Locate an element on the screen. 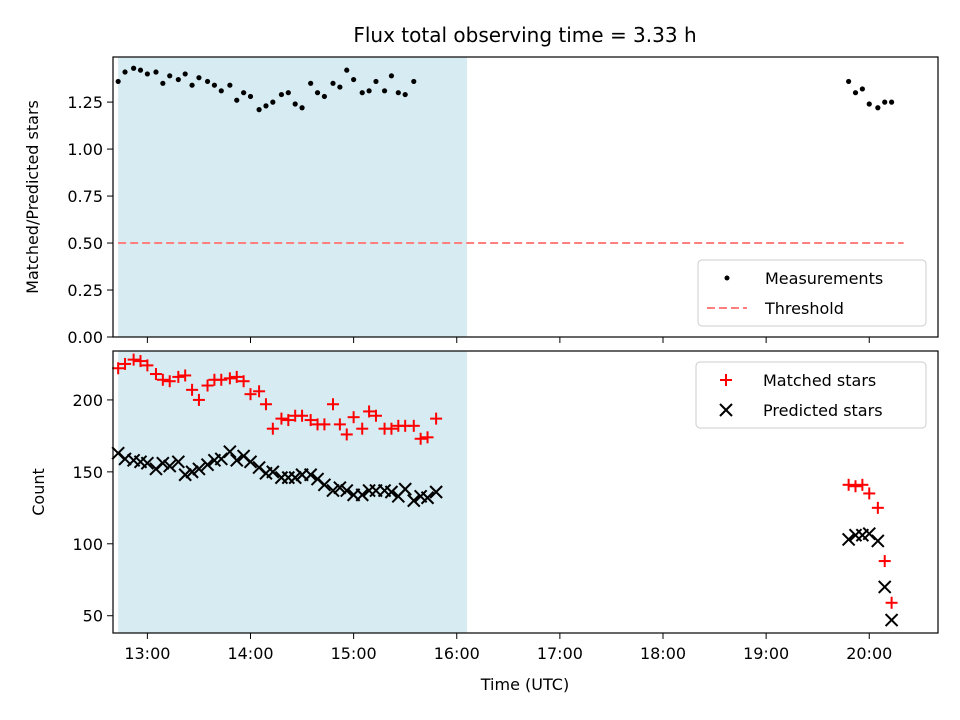 The height and width of the screenshot is (720, 960). x-tick-label: 13:00 is located at coordinates (147, 653).